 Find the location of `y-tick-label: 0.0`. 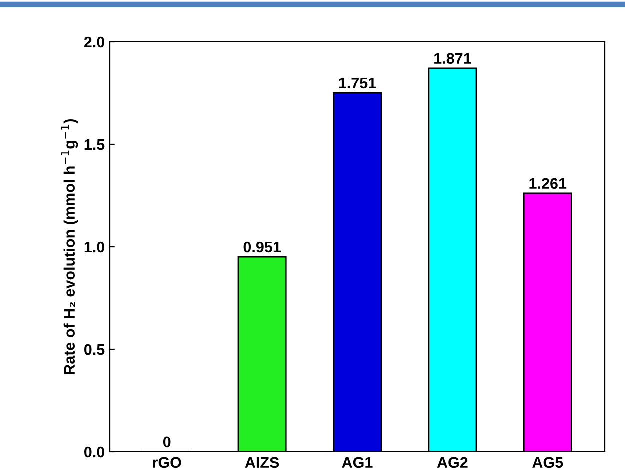

y-tick-label: 0.0 is located at coordinates (94, 452).